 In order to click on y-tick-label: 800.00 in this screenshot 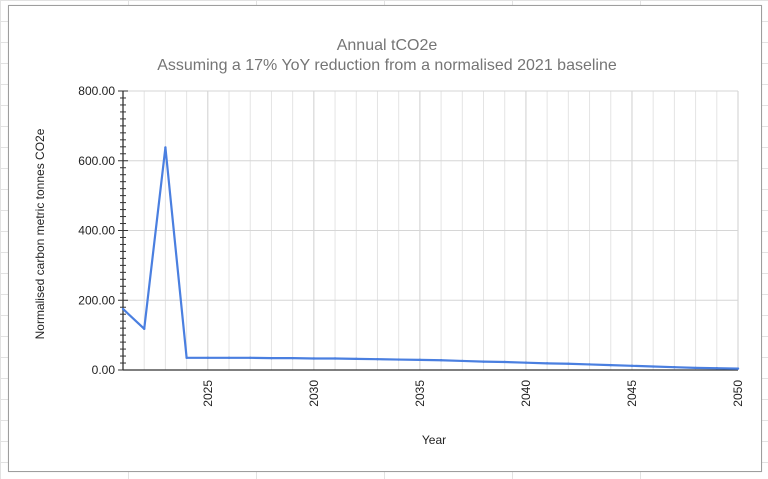, I will do `click(96, 91)`.